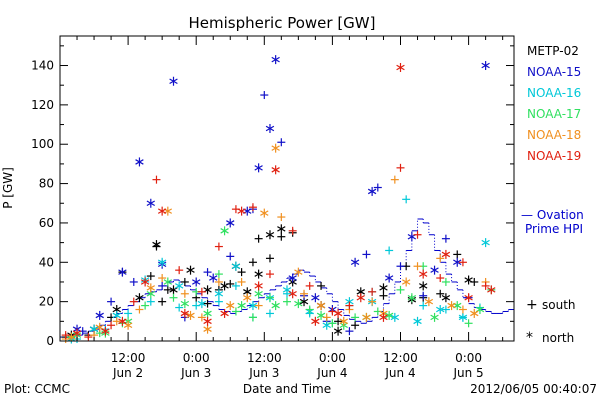 The image size is (600, 400). I want to click on y-tick-label: 80, so click(46, 184).